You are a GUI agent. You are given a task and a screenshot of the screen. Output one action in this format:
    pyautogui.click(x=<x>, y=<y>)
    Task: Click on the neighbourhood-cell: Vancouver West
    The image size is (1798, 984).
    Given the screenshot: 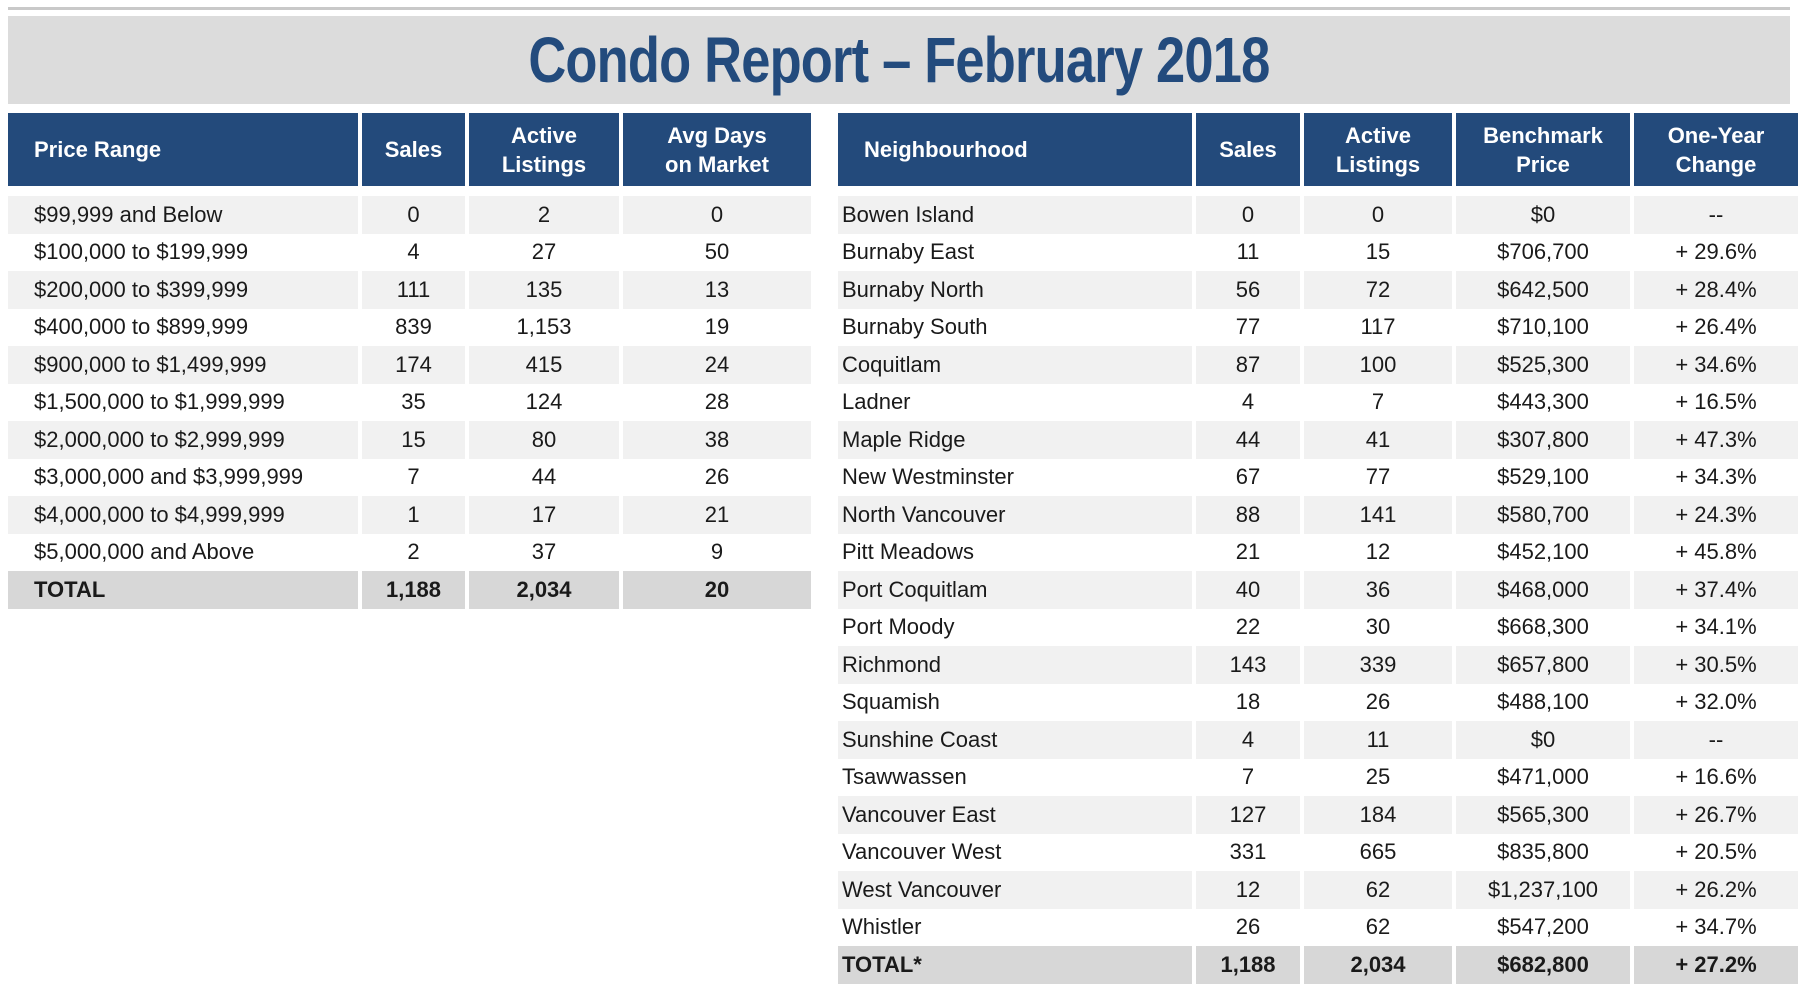 What is the action you would take?
    pyautogui.click(x=1017, y=852)
    